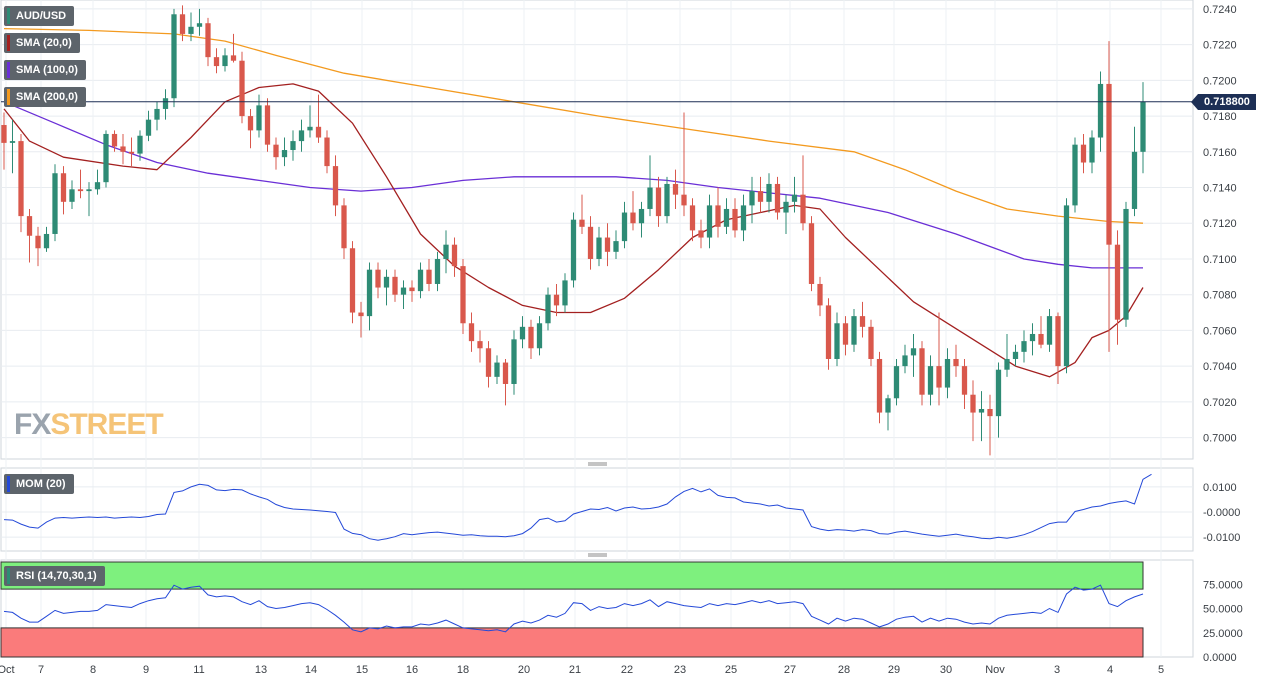 The width and height of the screenshot is (1265, 682). Describe the element at coordinates (995, 670) in the screenshot. I see `x-tick-label: Nov` at that location.